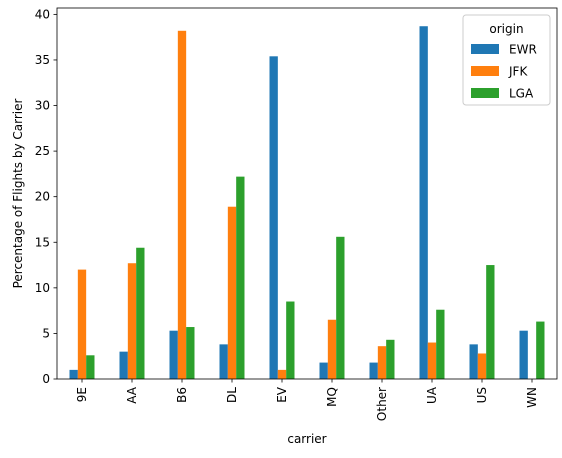  What do you see at coordinates (307, 400) in the screenshot?
I see `x-axis: 9E AA B6 DL EV MQ Other UA US WN` at bounding box center [307, 400].